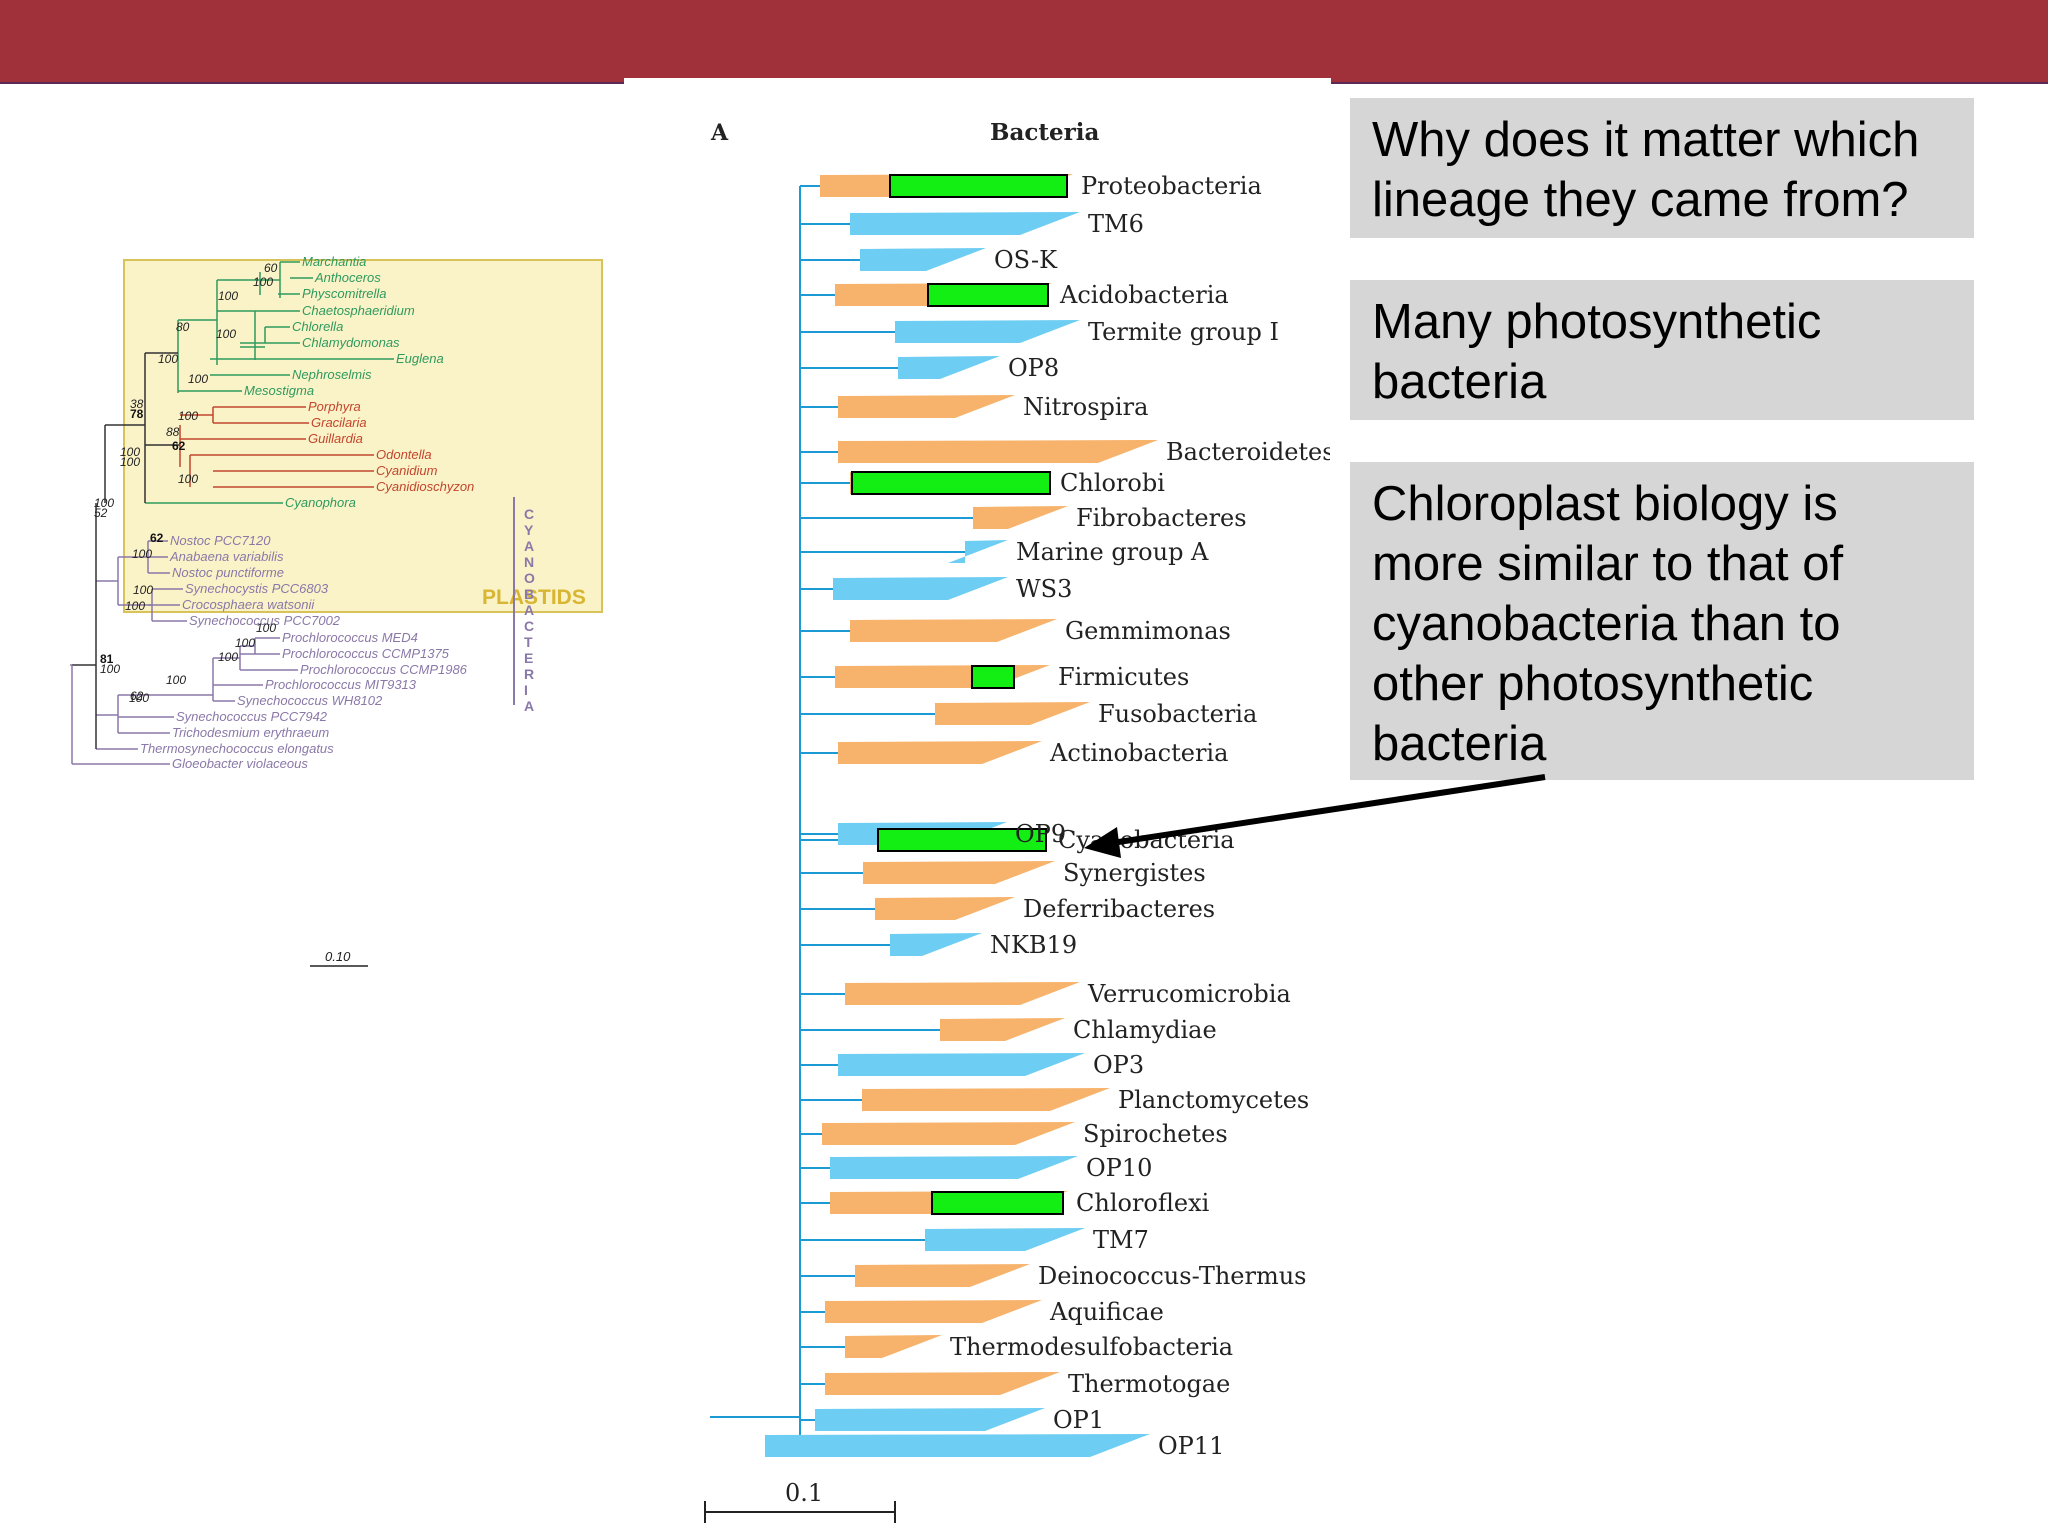 This screenshot has height=1536, width=2048. I want to click on cyanobacteria-letter: A, so click(529, 610).